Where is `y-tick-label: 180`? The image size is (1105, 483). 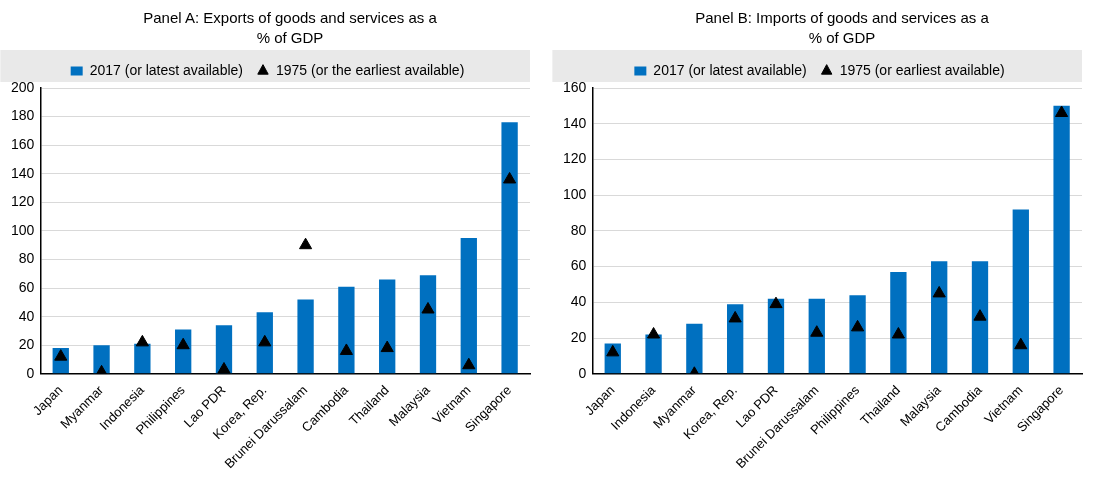
y-tick-label: 180 is located at coordinates (23, 115).